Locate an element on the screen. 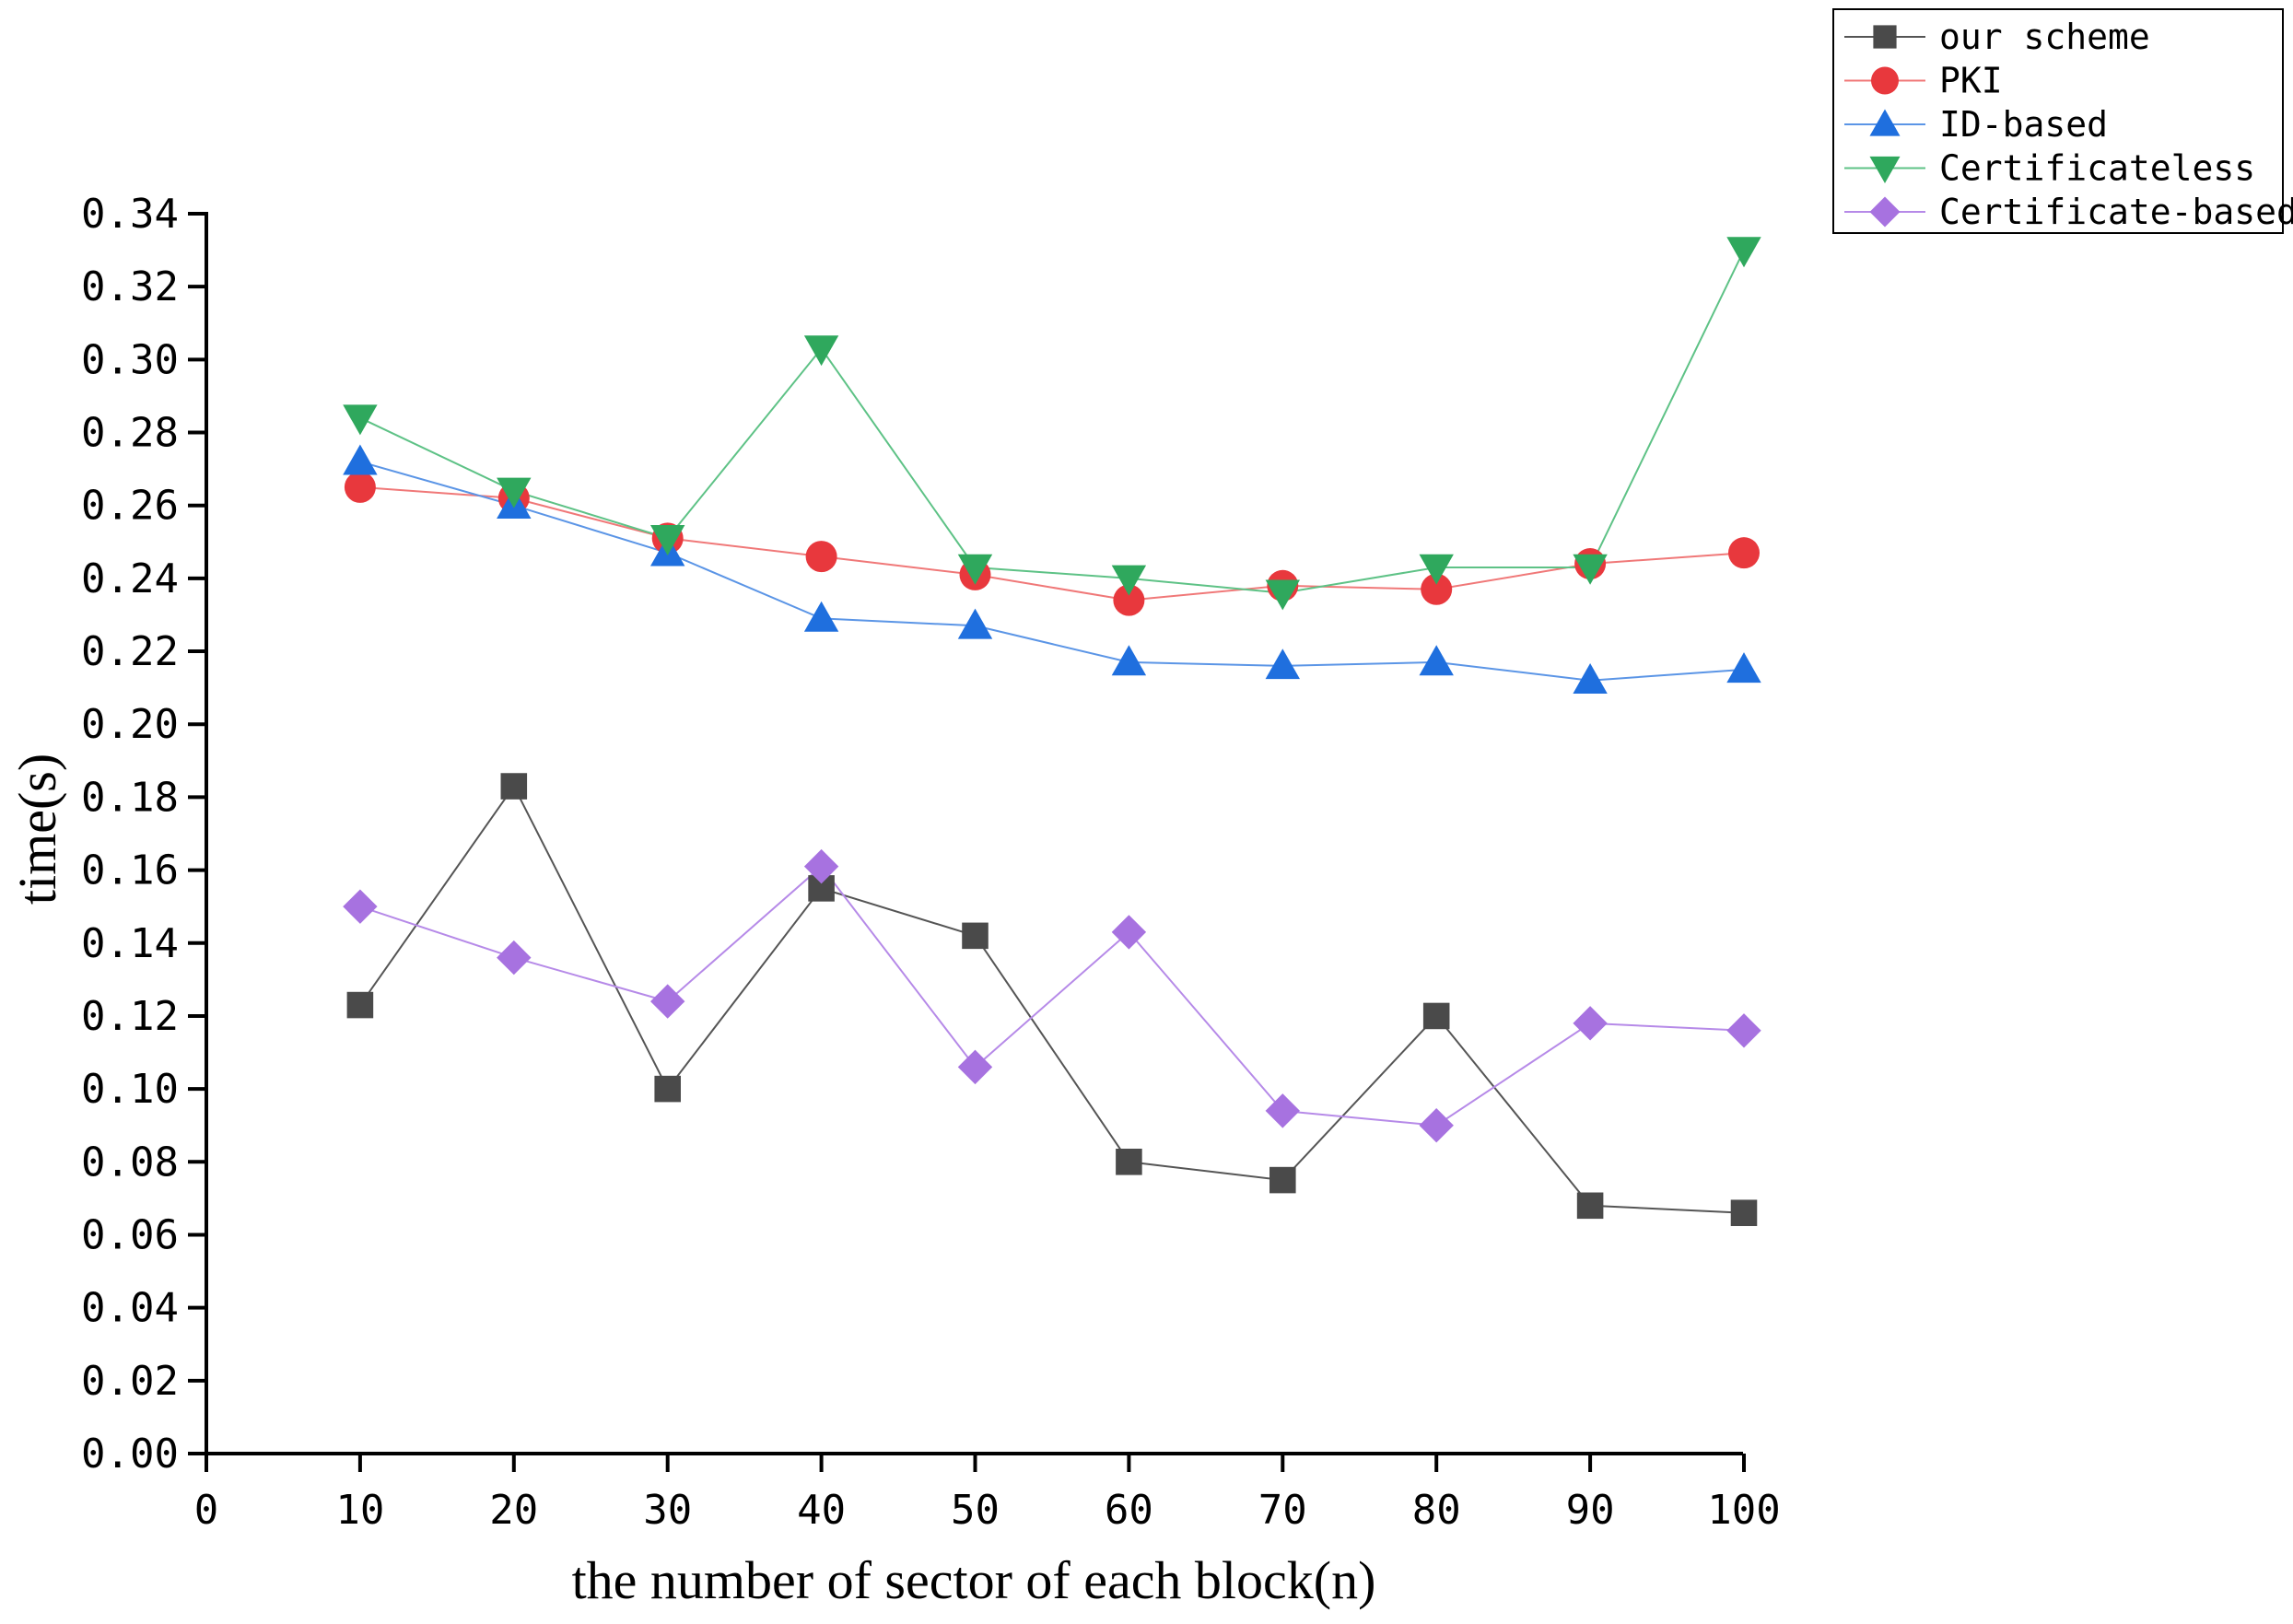 This screenshot has height=1624, width=2293. x-tick-label: 10 is located at coordinates (359, 1510).